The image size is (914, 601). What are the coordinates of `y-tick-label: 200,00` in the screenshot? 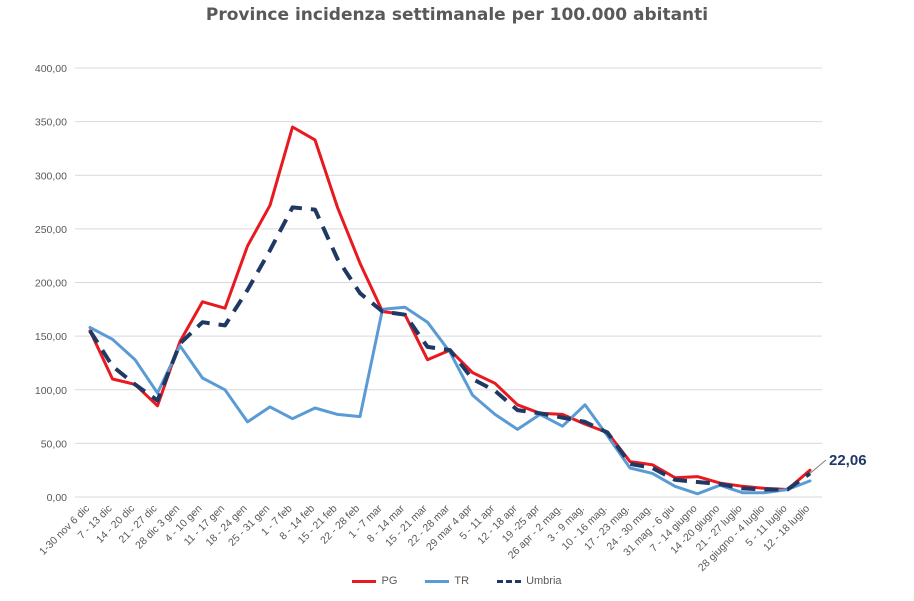 It's located at (51, 284).